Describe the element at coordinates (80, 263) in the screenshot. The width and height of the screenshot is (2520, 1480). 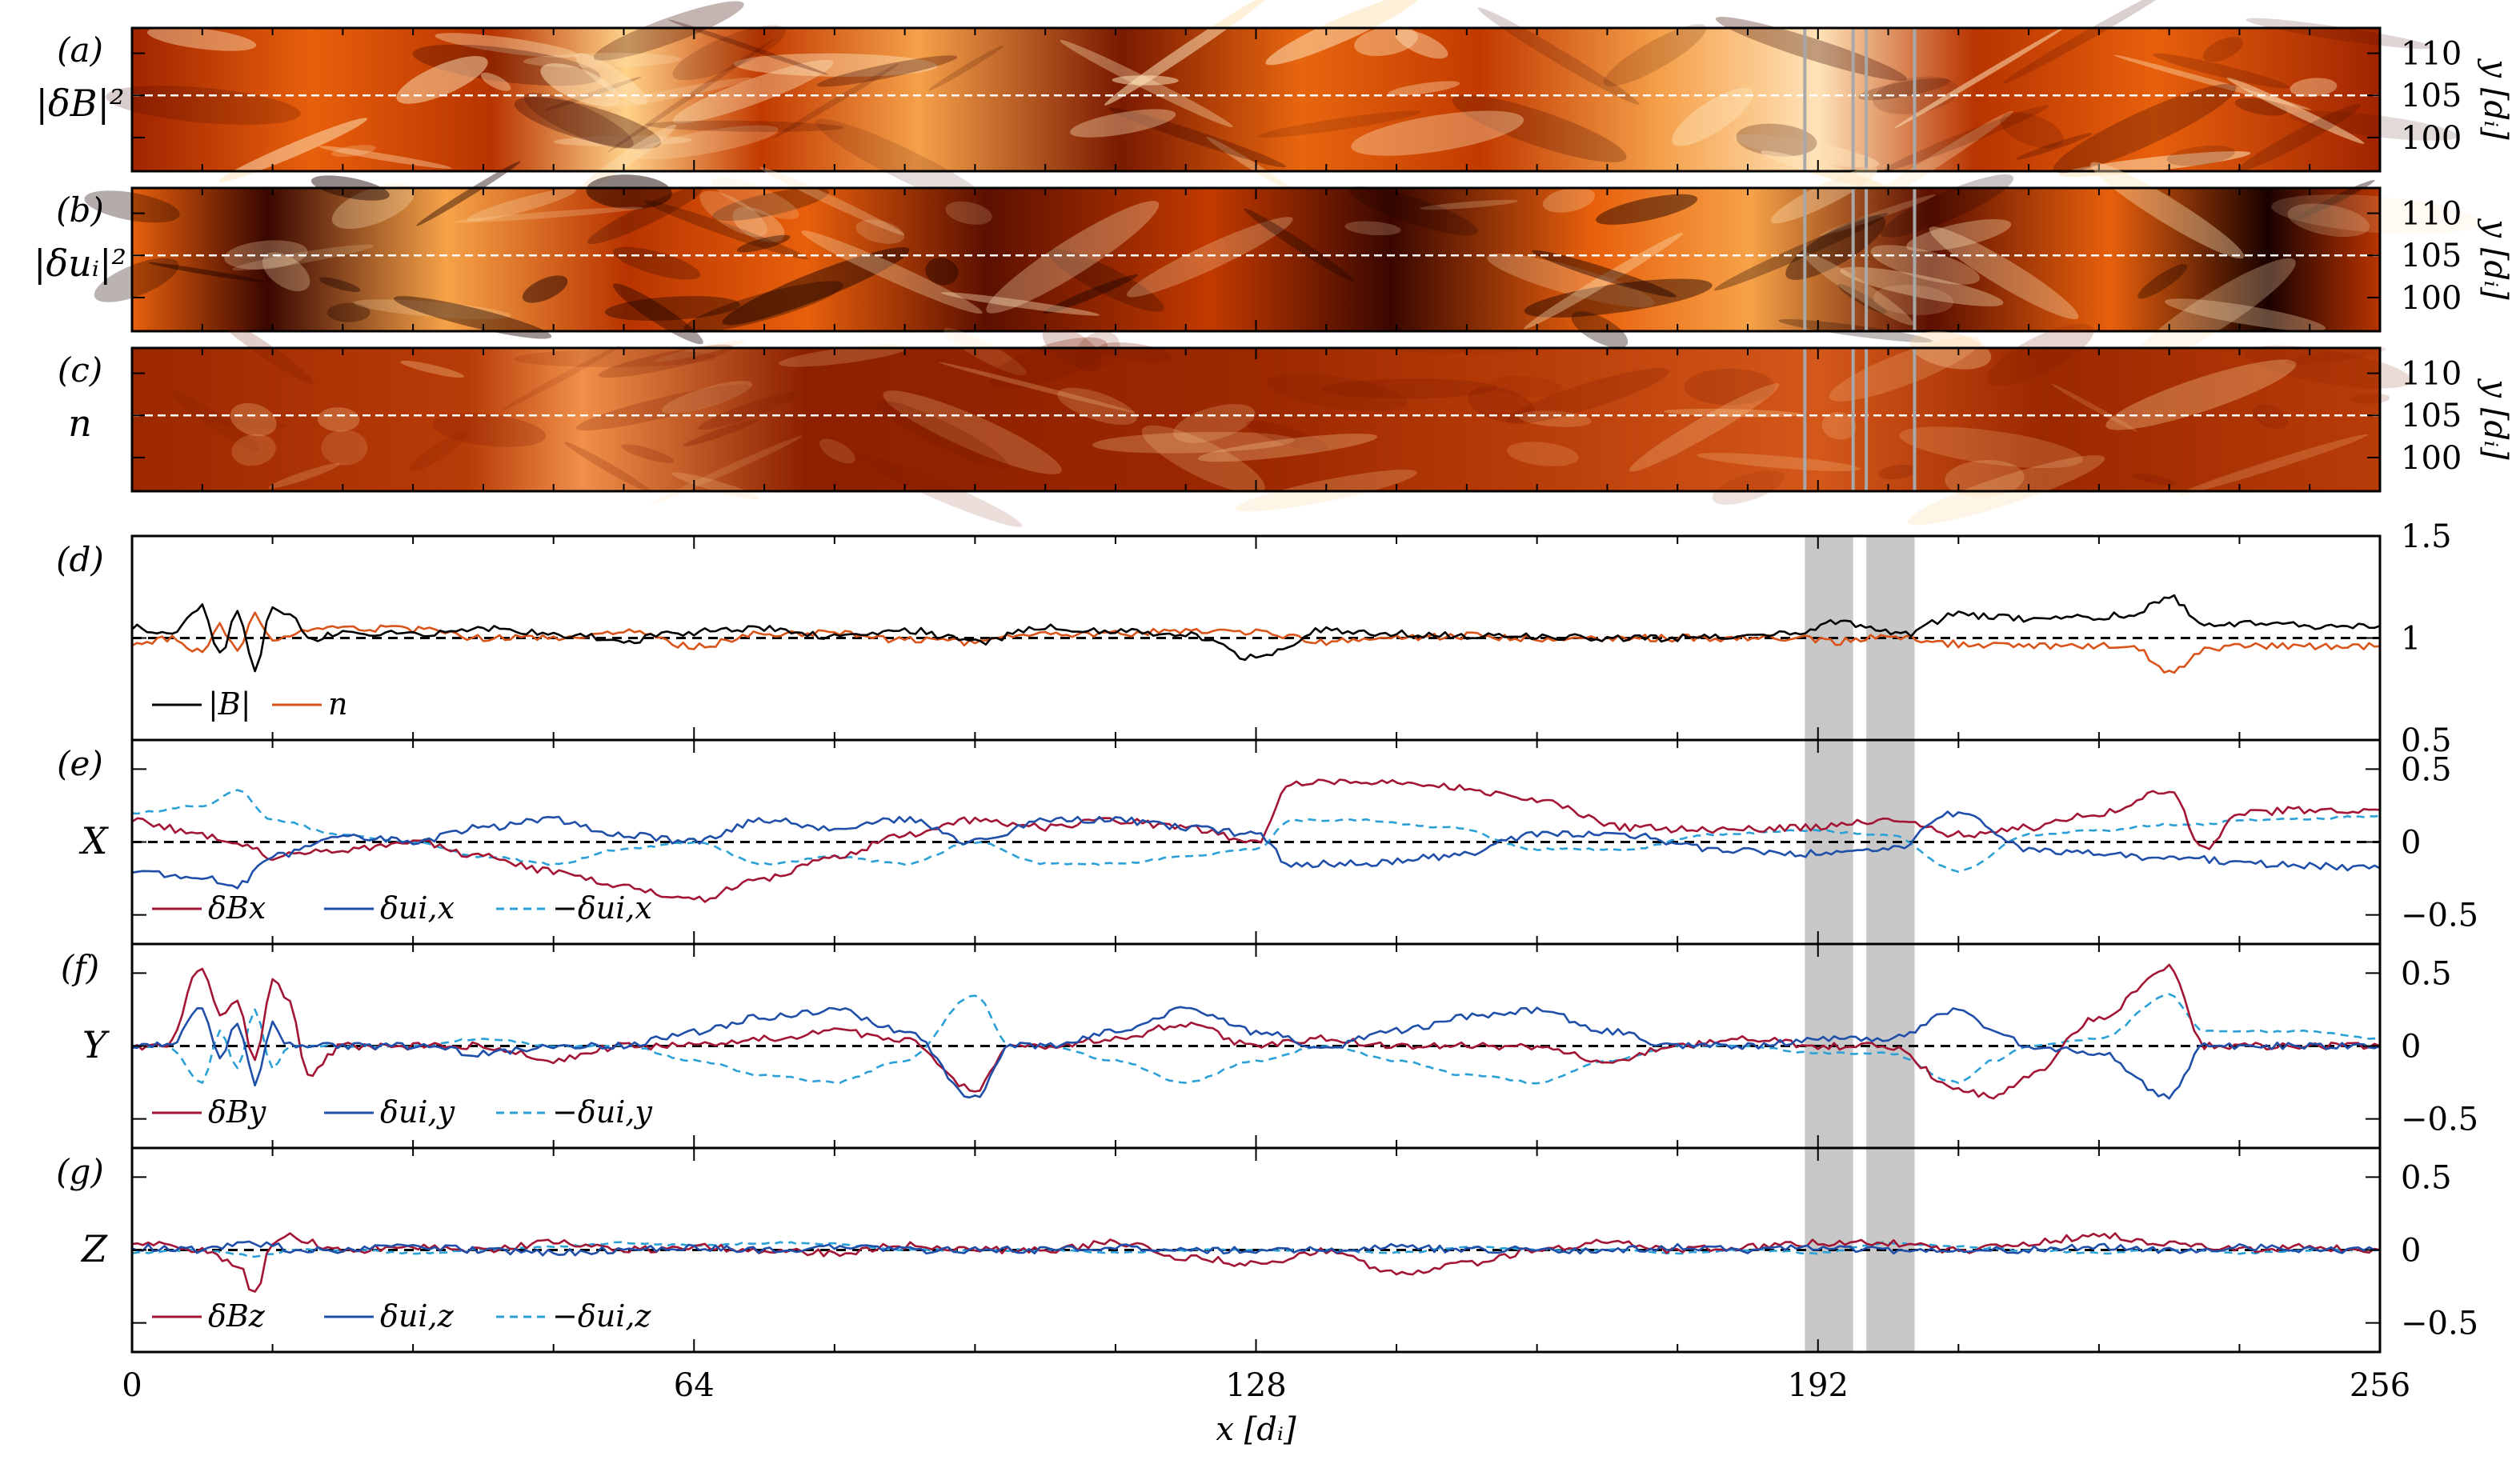
I see `quantity-label: |δuᵢ|²` at that location.